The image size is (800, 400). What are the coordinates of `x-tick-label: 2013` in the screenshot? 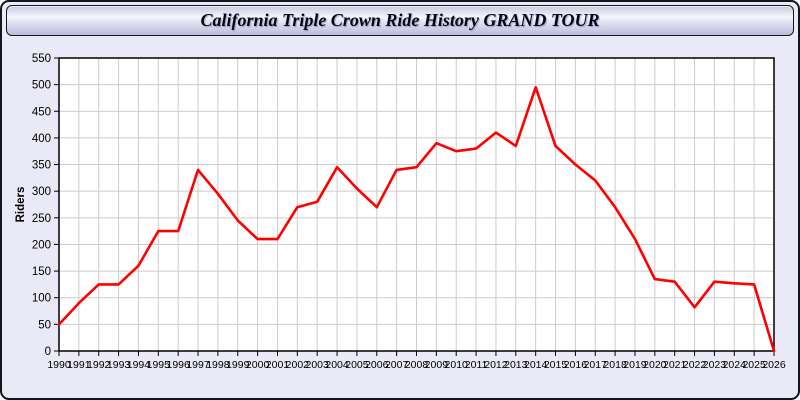 It's located at (516, 365).